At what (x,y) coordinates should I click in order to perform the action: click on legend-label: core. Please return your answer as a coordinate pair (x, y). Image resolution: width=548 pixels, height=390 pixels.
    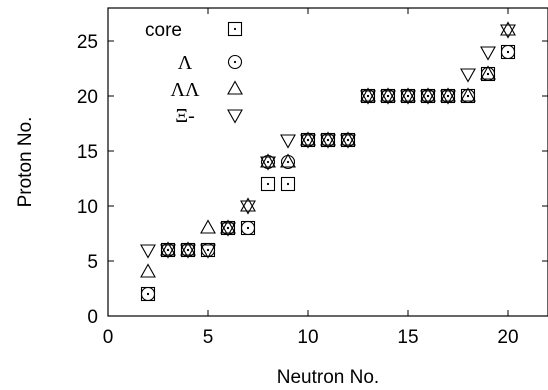
    Looking at the image, I should click on (163, 30).